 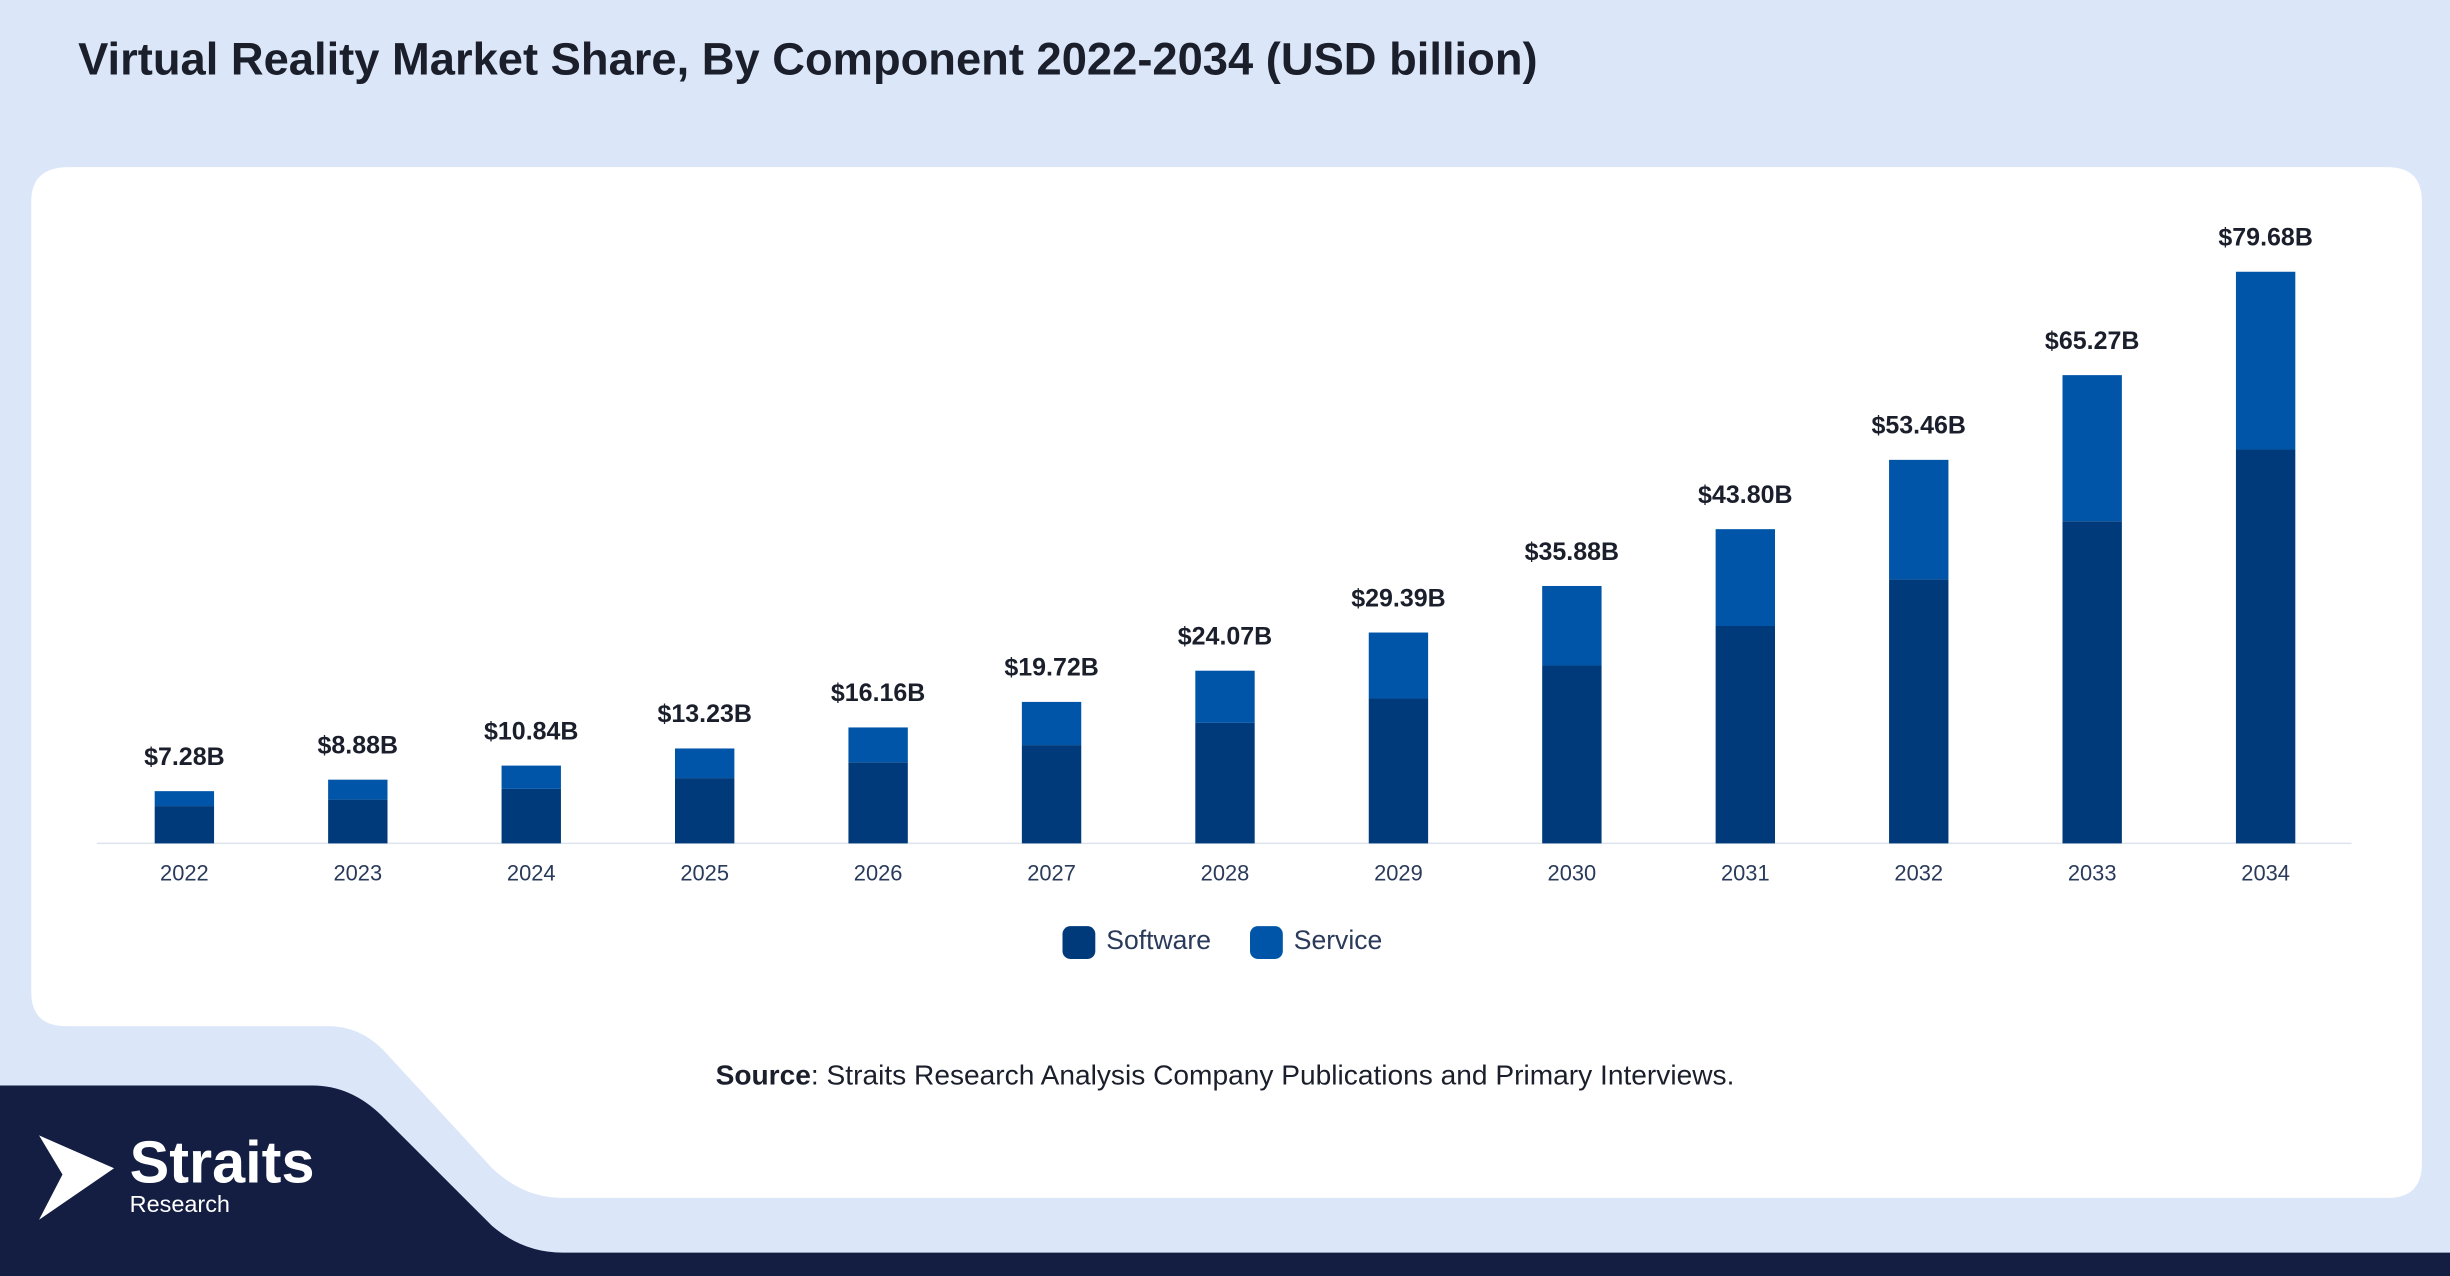 I want to click on x-tick-label: 2029, so click(x=1398, y=872).